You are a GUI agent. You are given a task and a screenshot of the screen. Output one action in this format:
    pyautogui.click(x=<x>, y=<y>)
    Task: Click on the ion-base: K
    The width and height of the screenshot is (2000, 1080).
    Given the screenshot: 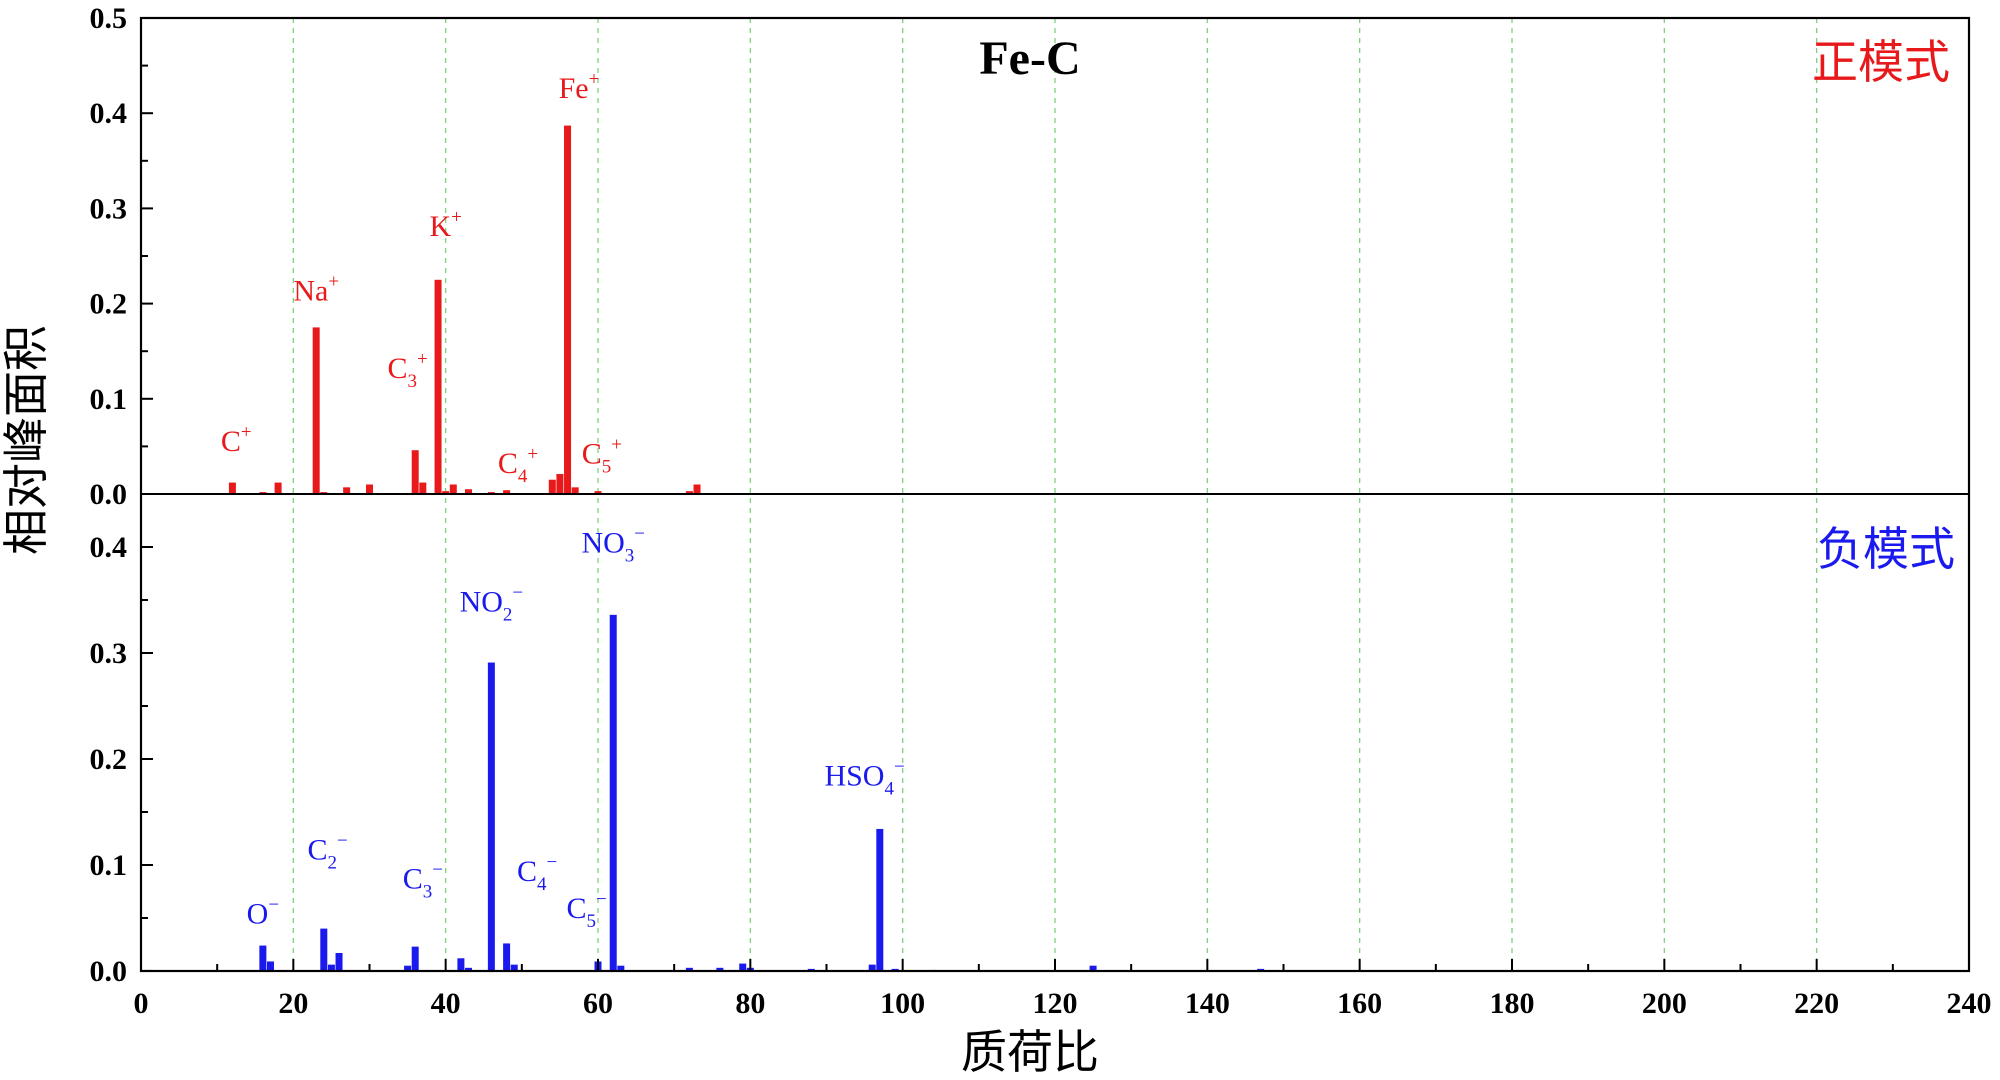 What is the action you would take?
    pyautogui.click(x=440, y=226)
    